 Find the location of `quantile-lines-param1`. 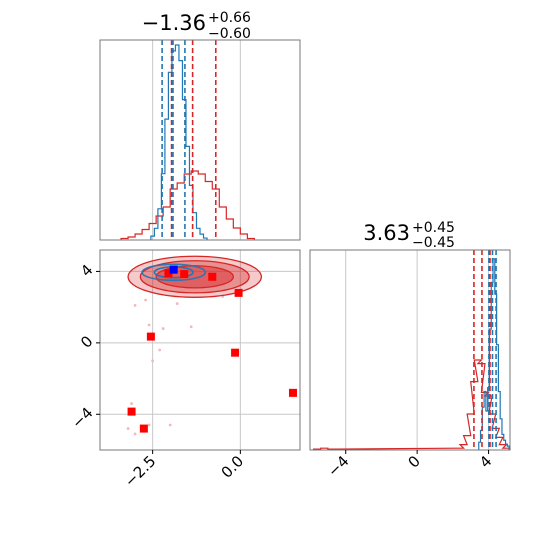

quantile-lines-param1 is located at coordinates (189, 140).